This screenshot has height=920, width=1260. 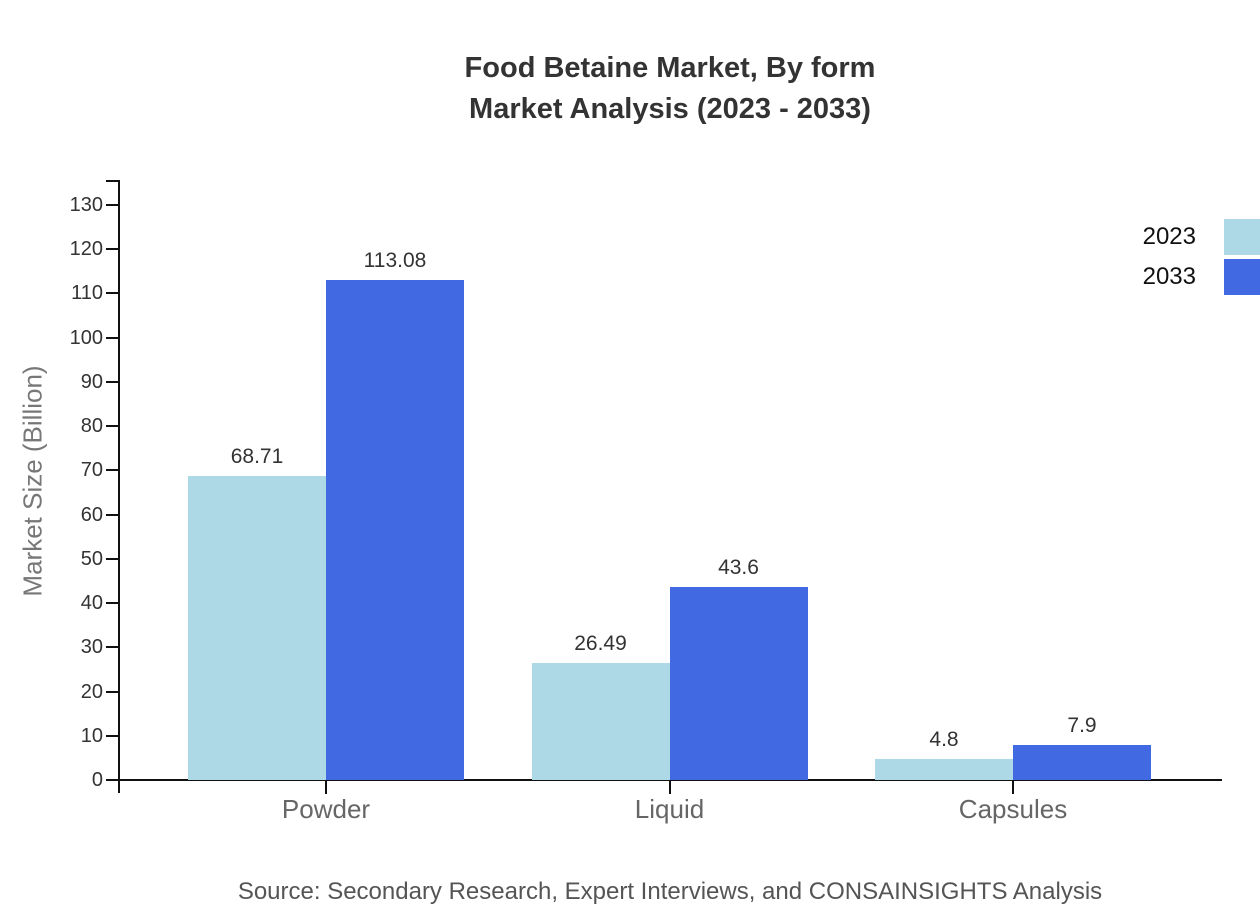 What do you see at coordinates (395, 260) in the screenshot?
I see `bar-value-label: 113.08` at bounding box center [395, 260].